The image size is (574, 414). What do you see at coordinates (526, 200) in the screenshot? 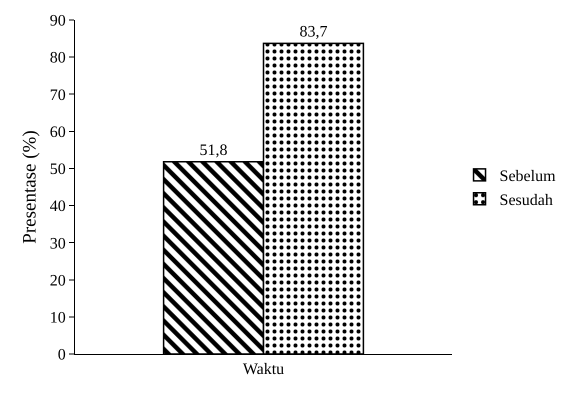
I see `legend-label: Sesudah` at bounding box center [526, 200].